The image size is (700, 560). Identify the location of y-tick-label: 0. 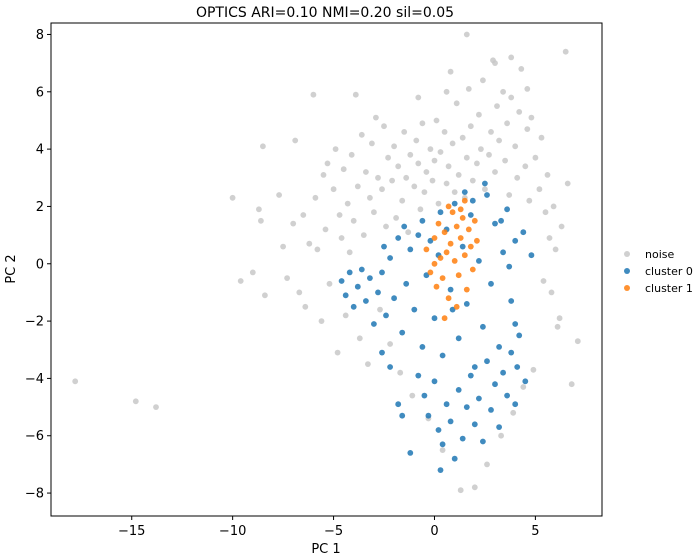
(40, 264).